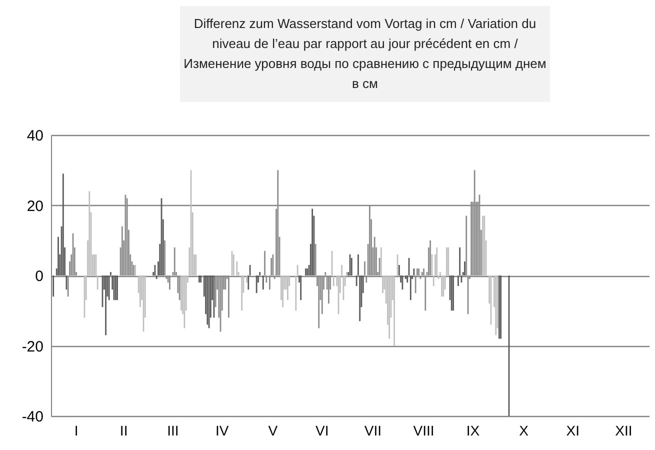  What do you see at coordinates (473, 430) in the screenshot?
I see `x-tick-label: IX` at bounding box center [473, 430].